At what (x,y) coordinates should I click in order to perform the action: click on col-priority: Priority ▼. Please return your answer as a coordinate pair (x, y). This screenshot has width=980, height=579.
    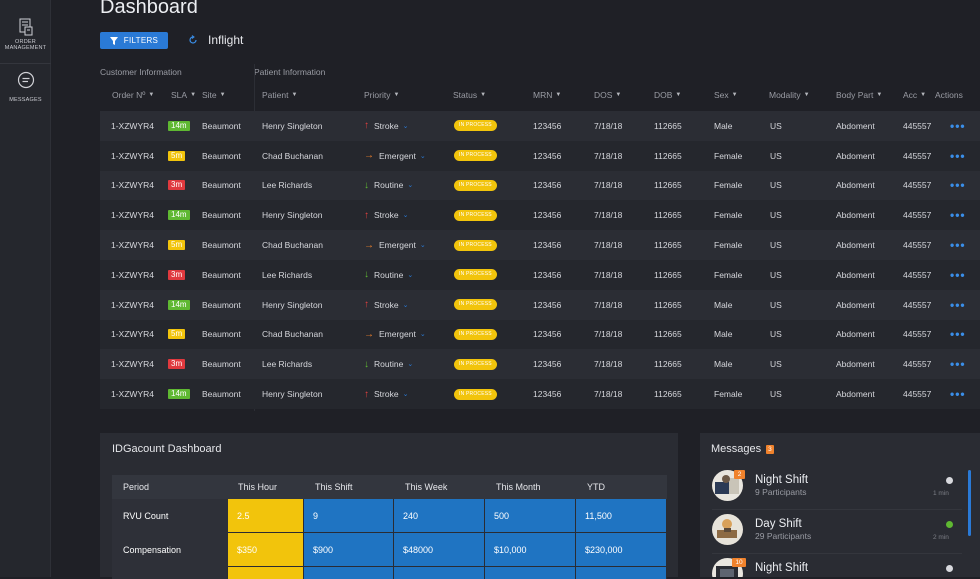
    Looking at the image, I should click on (382, 95).